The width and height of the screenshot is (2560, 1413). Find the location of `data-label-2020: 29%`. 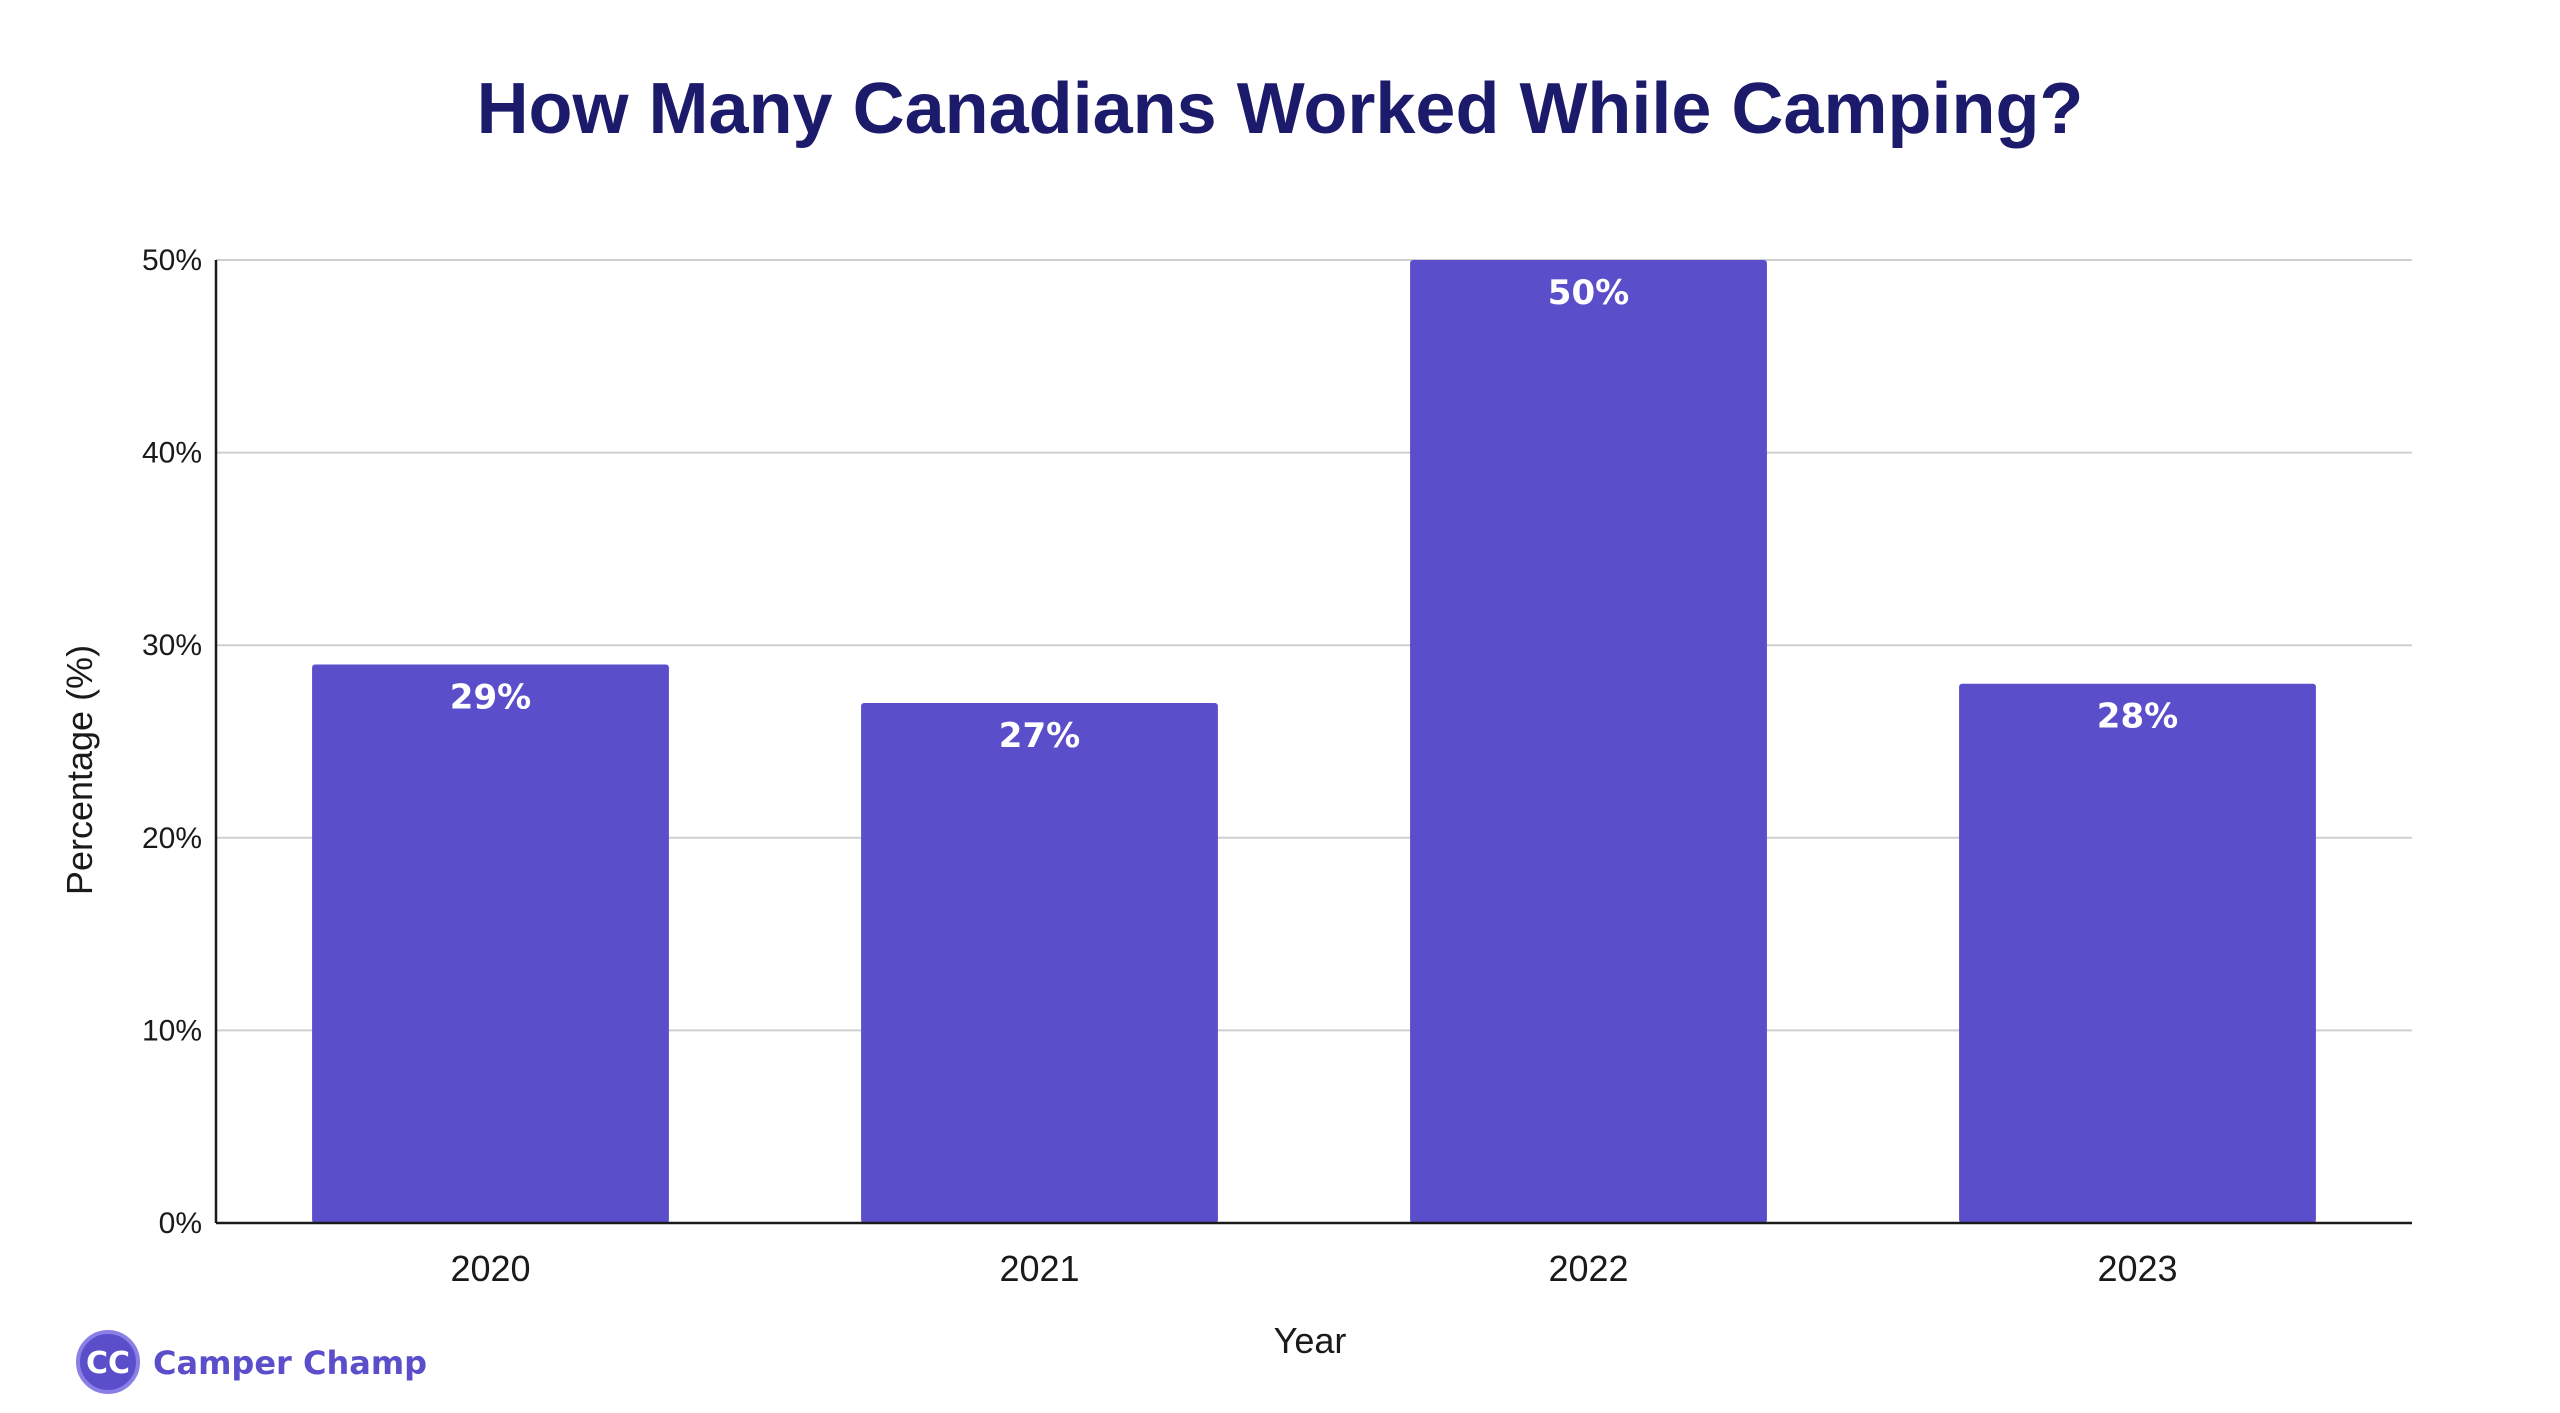

data-label-2020: 29% is located at coordinates (490, 697).